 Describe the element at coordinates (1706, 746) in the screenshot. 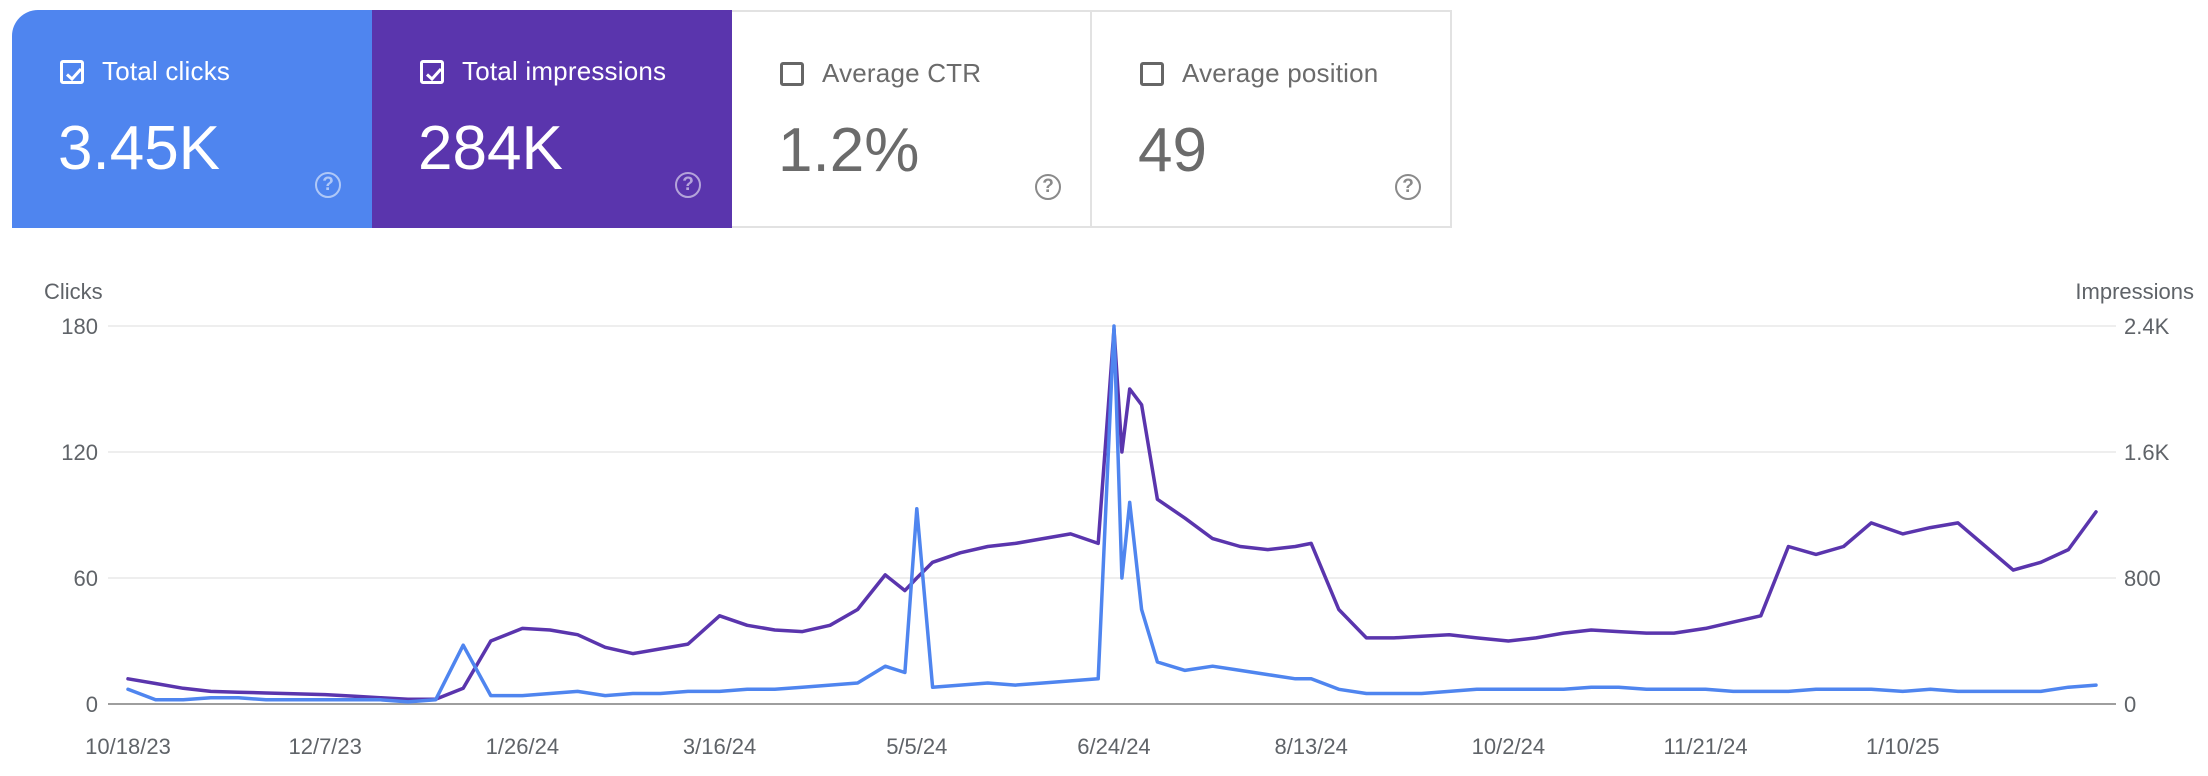

I see `x-tick-label: 11/21/24` at that location.